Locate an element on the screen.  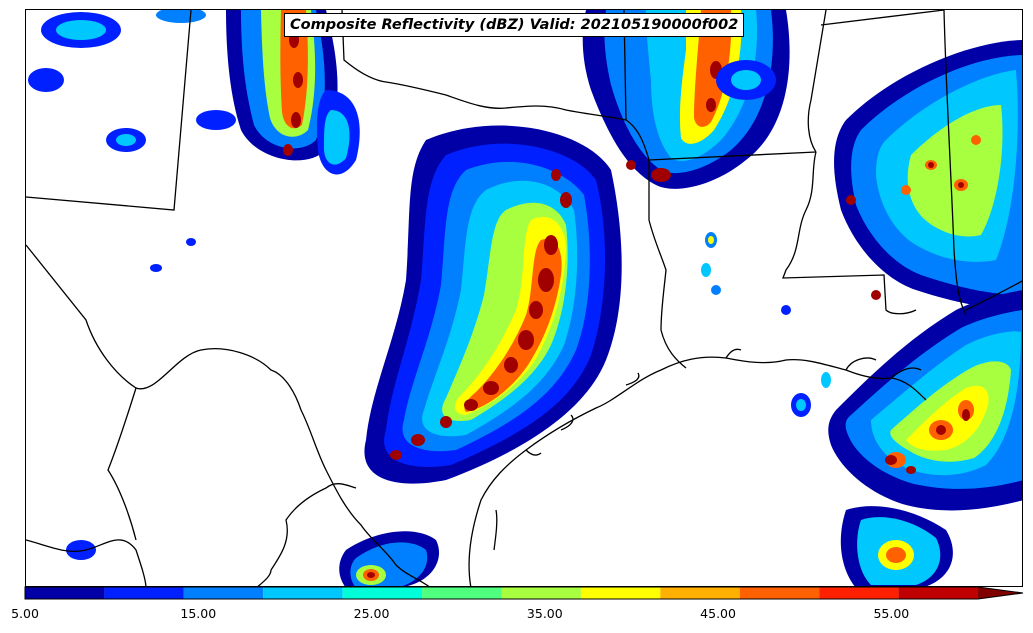
south-storm-cluster is located at coordinates (253, 558).